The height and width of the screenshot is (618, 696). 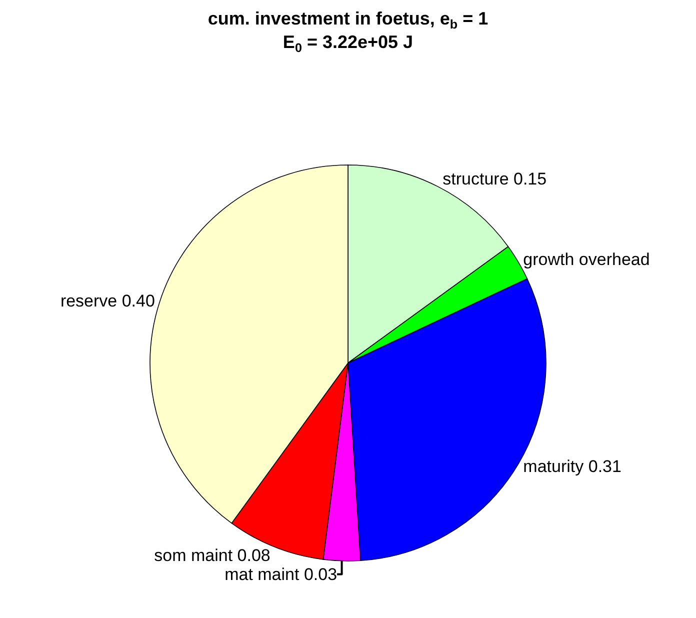 What do you see at coordinates (107, 300) in the screenshot?
I see `slice-label: reserve 0.40` at bounding box center [107, 300].